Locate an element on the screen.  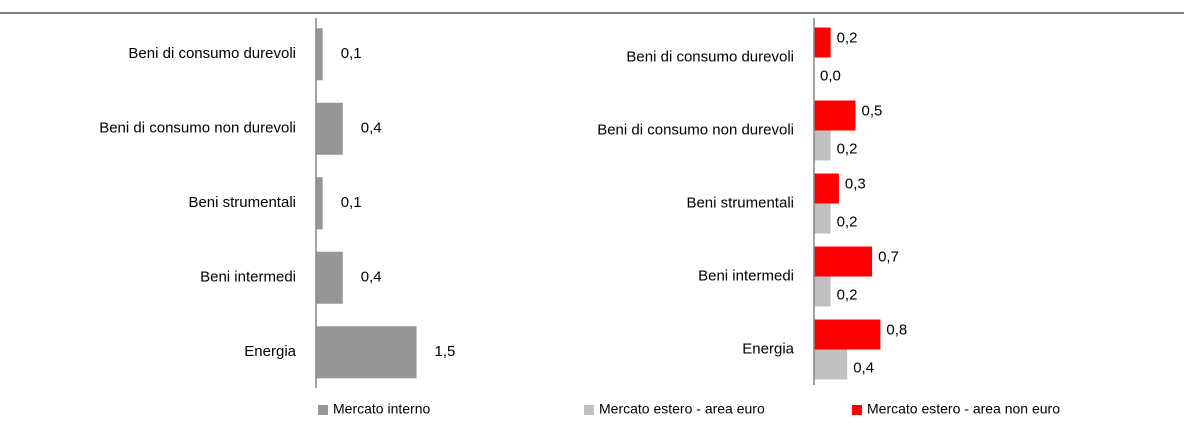
data-label: 0,7 is located at coordinates (888, 256).